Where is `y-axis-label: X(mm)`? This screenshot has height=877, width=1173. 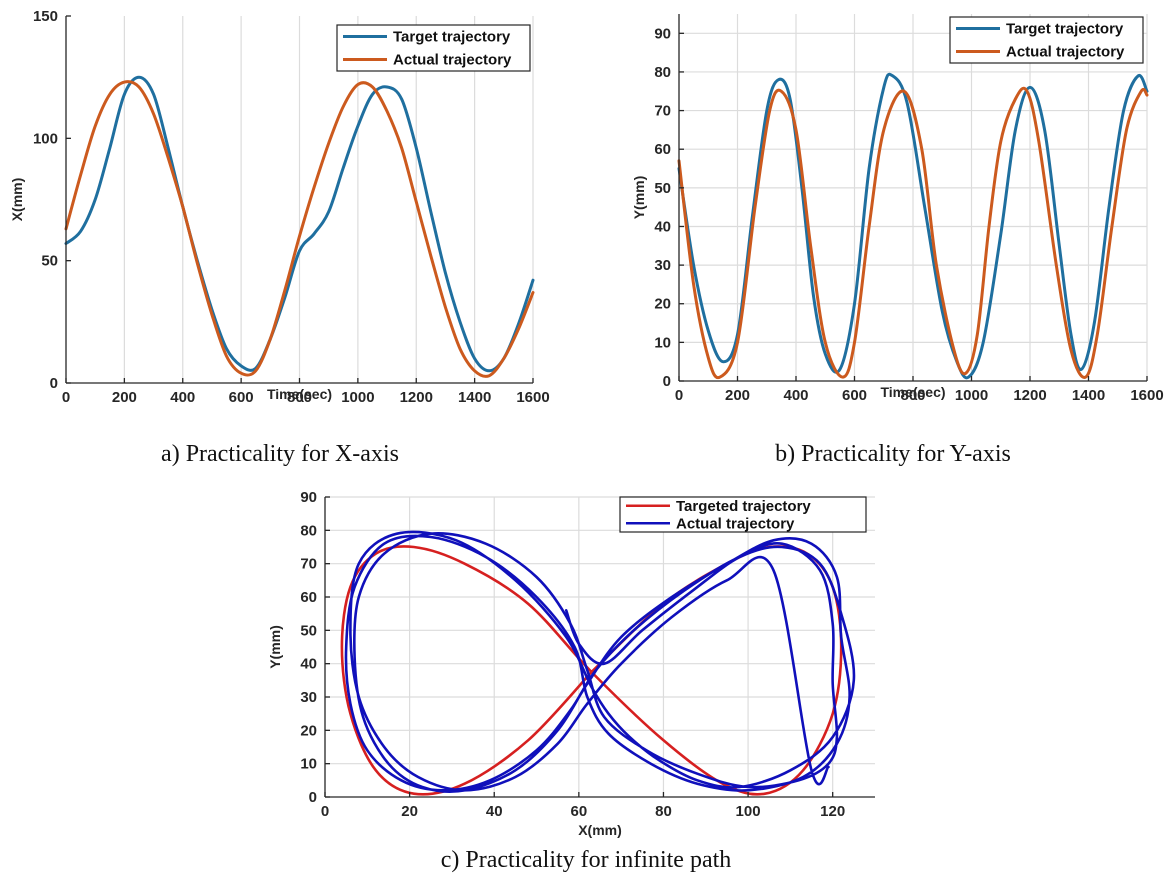 y-axis-label: X(mm) is located at coordinates (17, 200).